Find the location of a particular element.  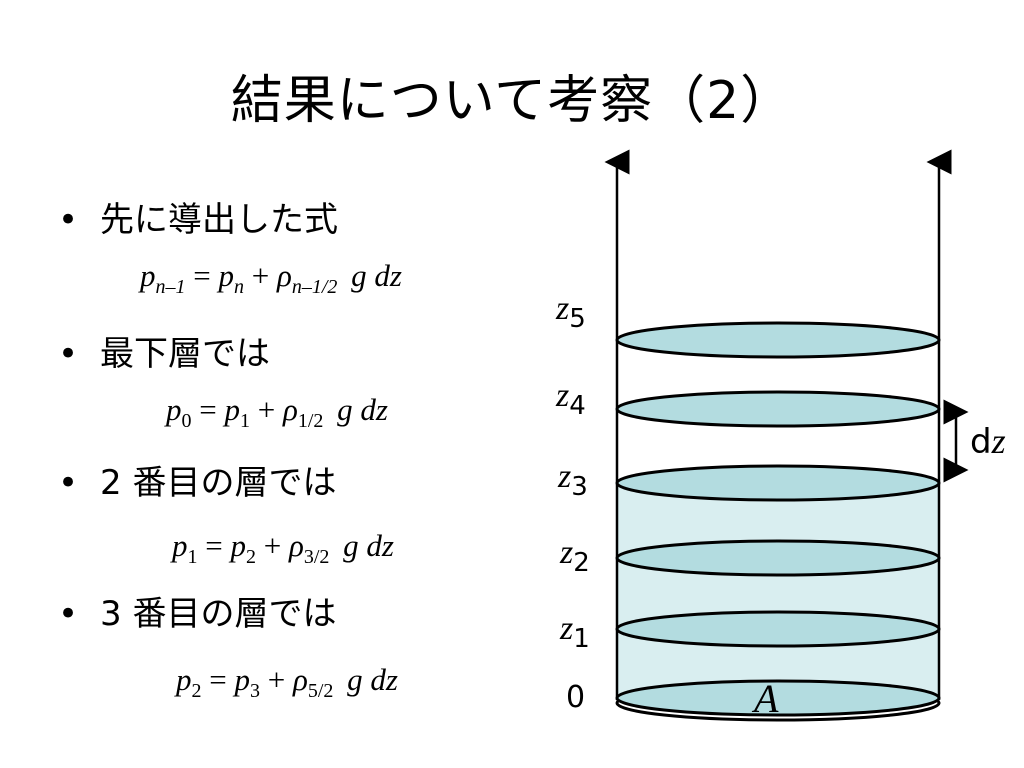

label-z3: z3 is located at coordinates (573, 480).